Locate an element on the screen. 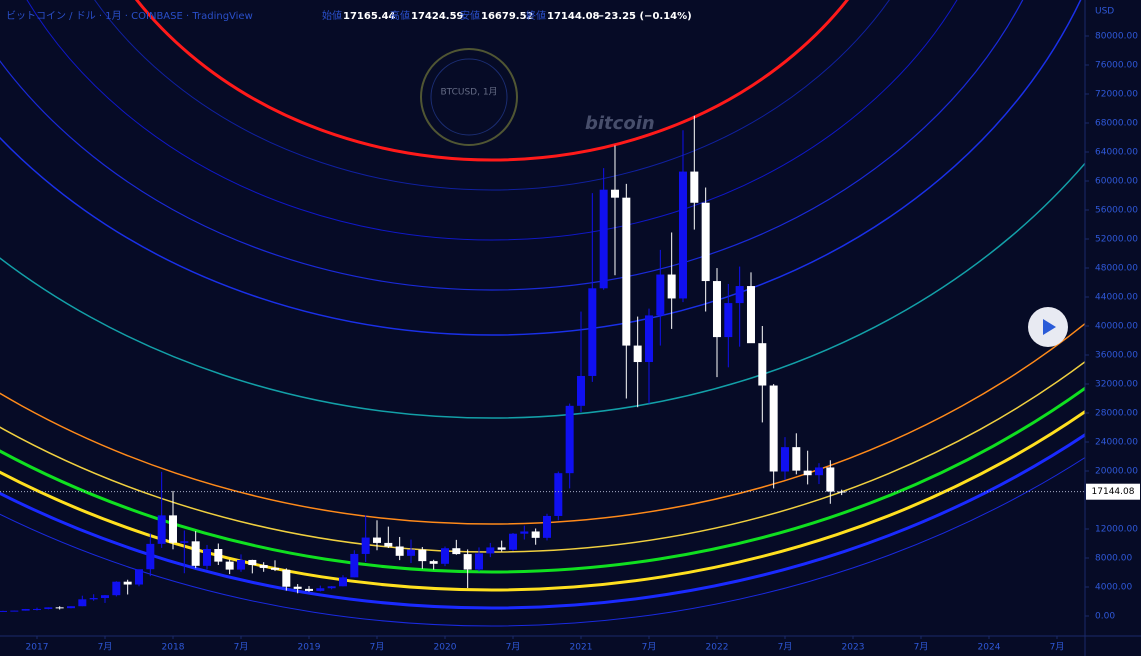 Image resolution: width=1141 pixels, height=656 pixels. y-tick-label: 40000.00 is located at coordinates (1116, 327).